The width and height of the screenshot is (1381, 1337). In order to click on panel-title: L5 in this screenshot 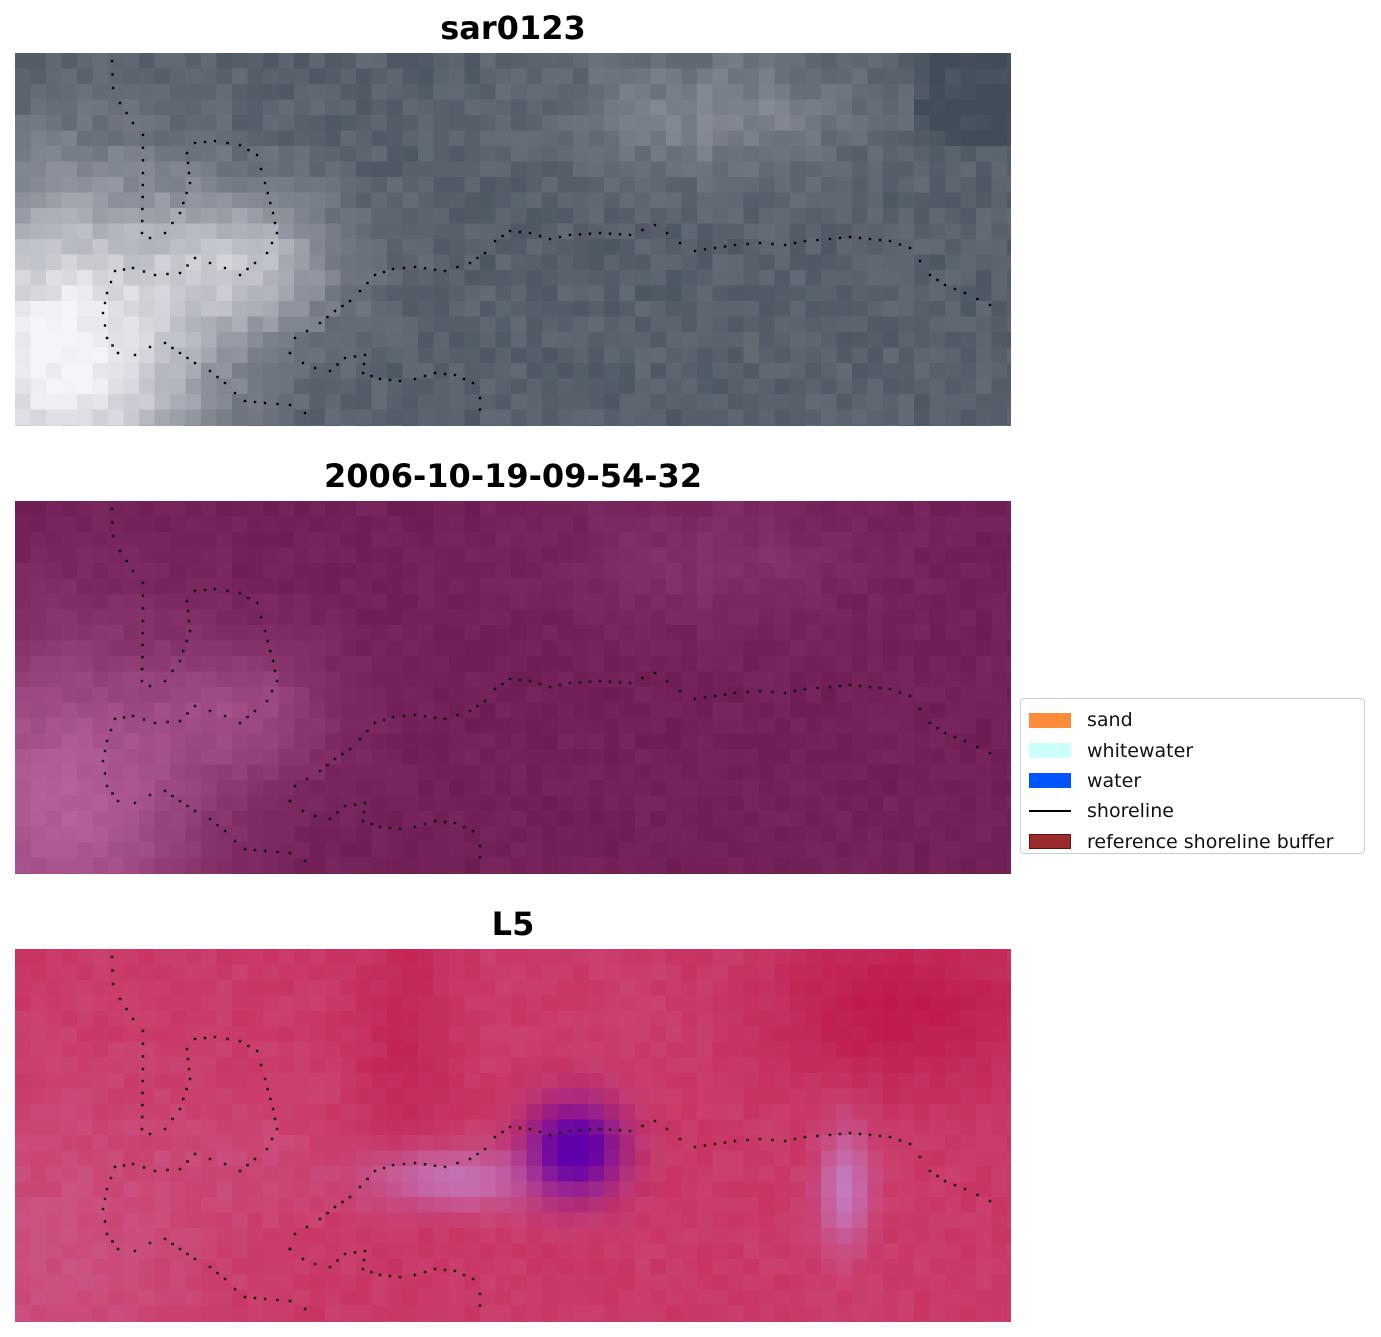, I will do `click(513, 924)`.